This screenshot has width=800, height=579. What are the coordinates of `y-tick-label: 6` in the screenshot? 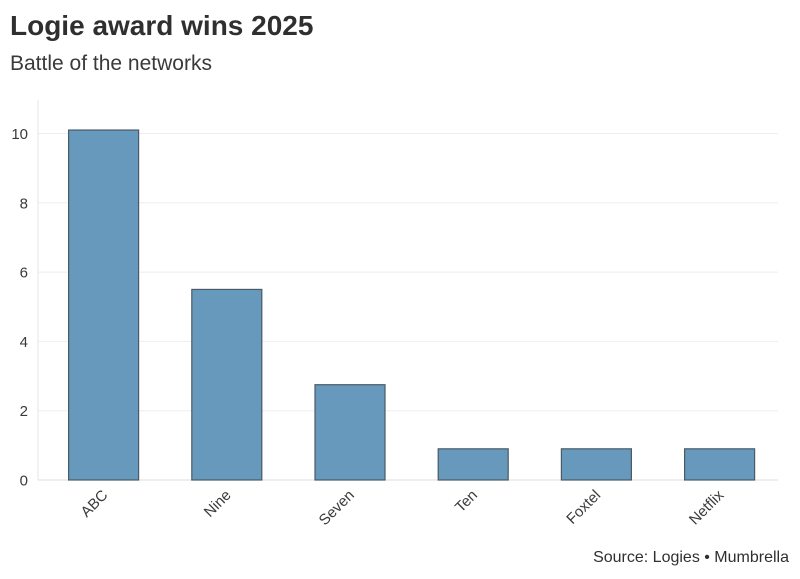 It's located at (24, 273).